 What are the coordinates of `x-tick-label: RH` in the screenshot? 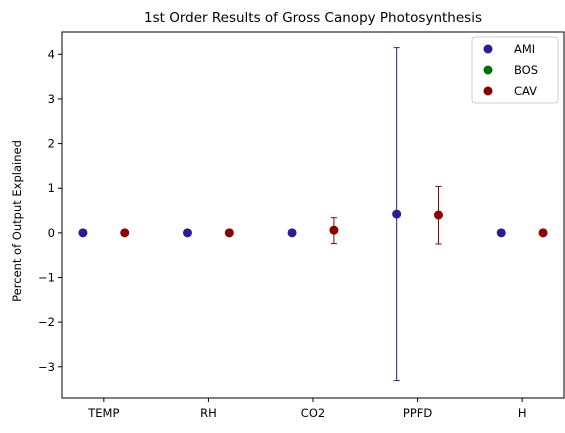 It's located at (208, 413).